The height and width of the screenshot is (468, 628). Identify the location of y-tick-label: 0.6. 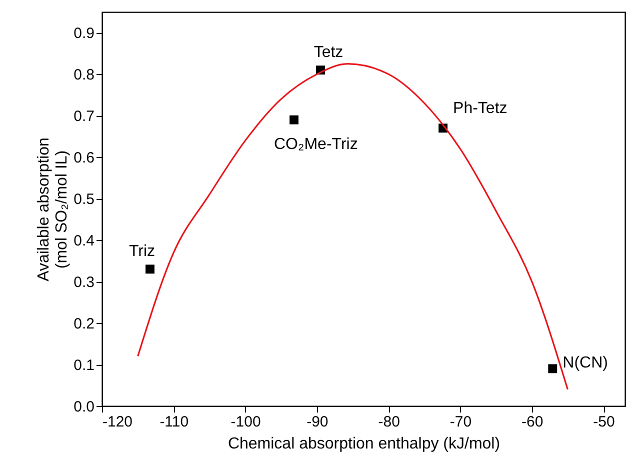
(84, 158).